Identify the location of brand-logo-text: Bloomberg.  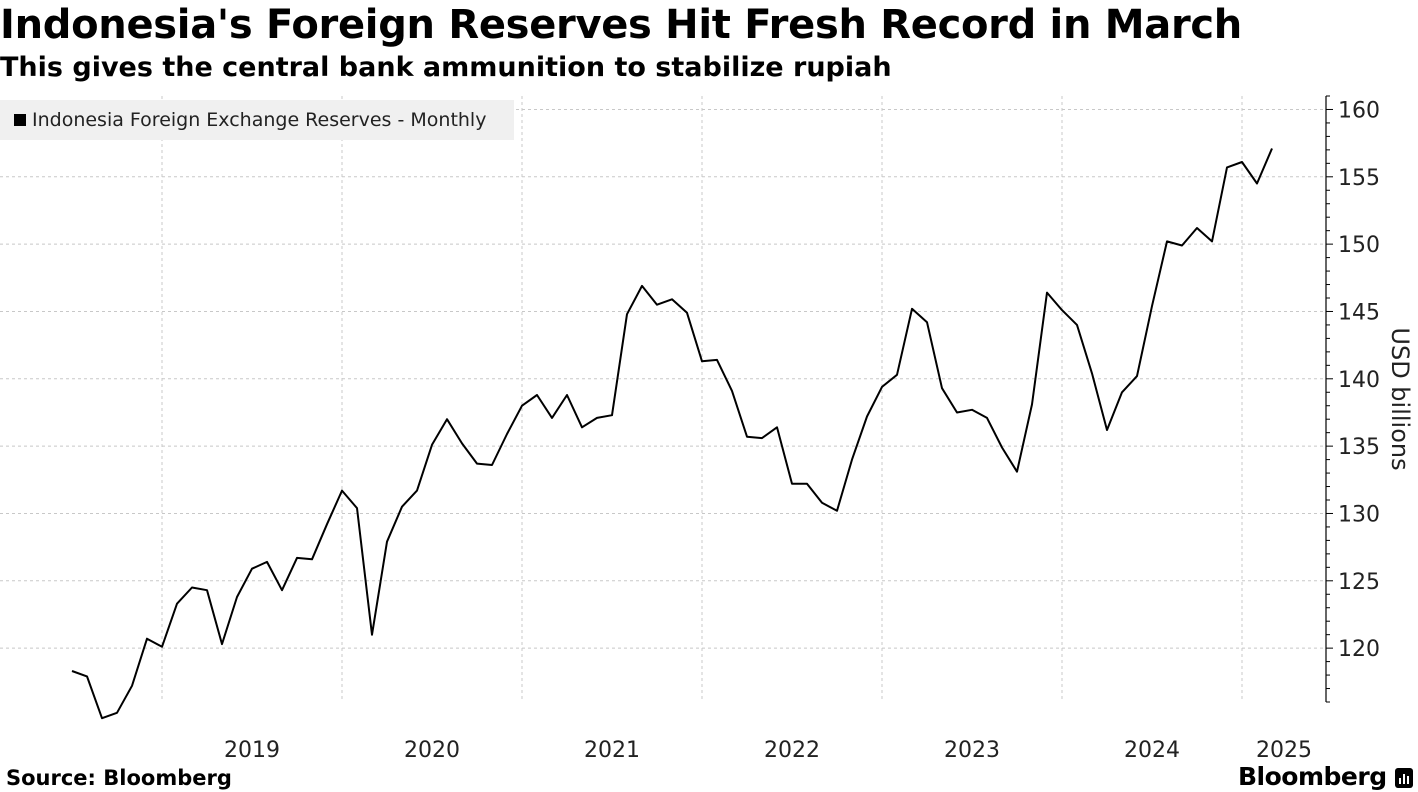
(1312, 776).